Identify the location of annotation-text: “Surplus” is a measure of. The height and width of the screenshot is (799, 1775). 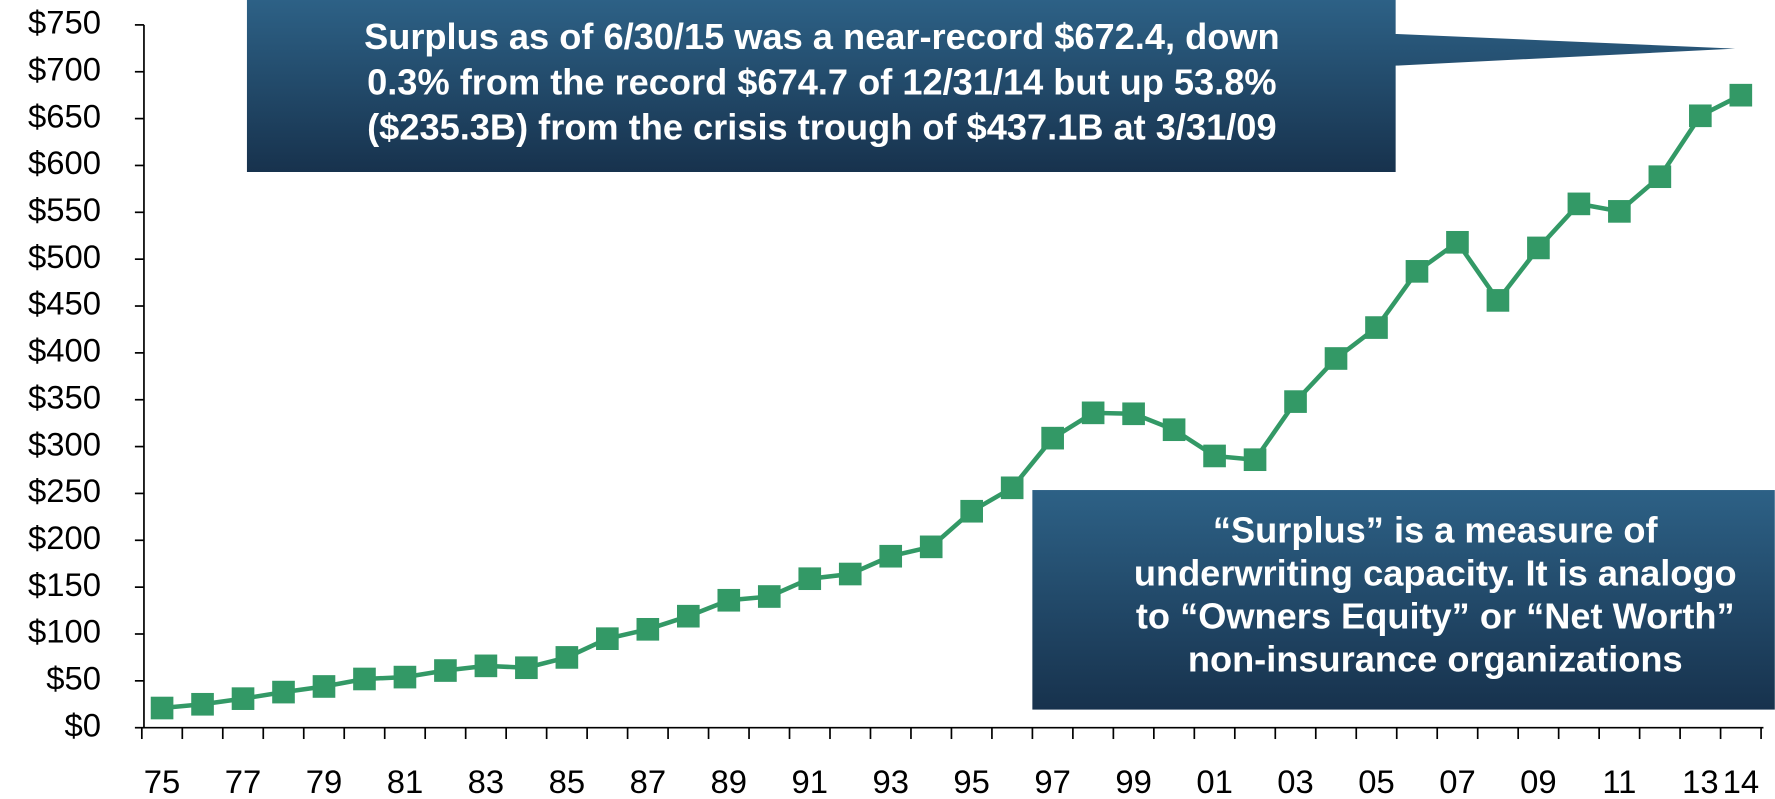
(1436, 530).